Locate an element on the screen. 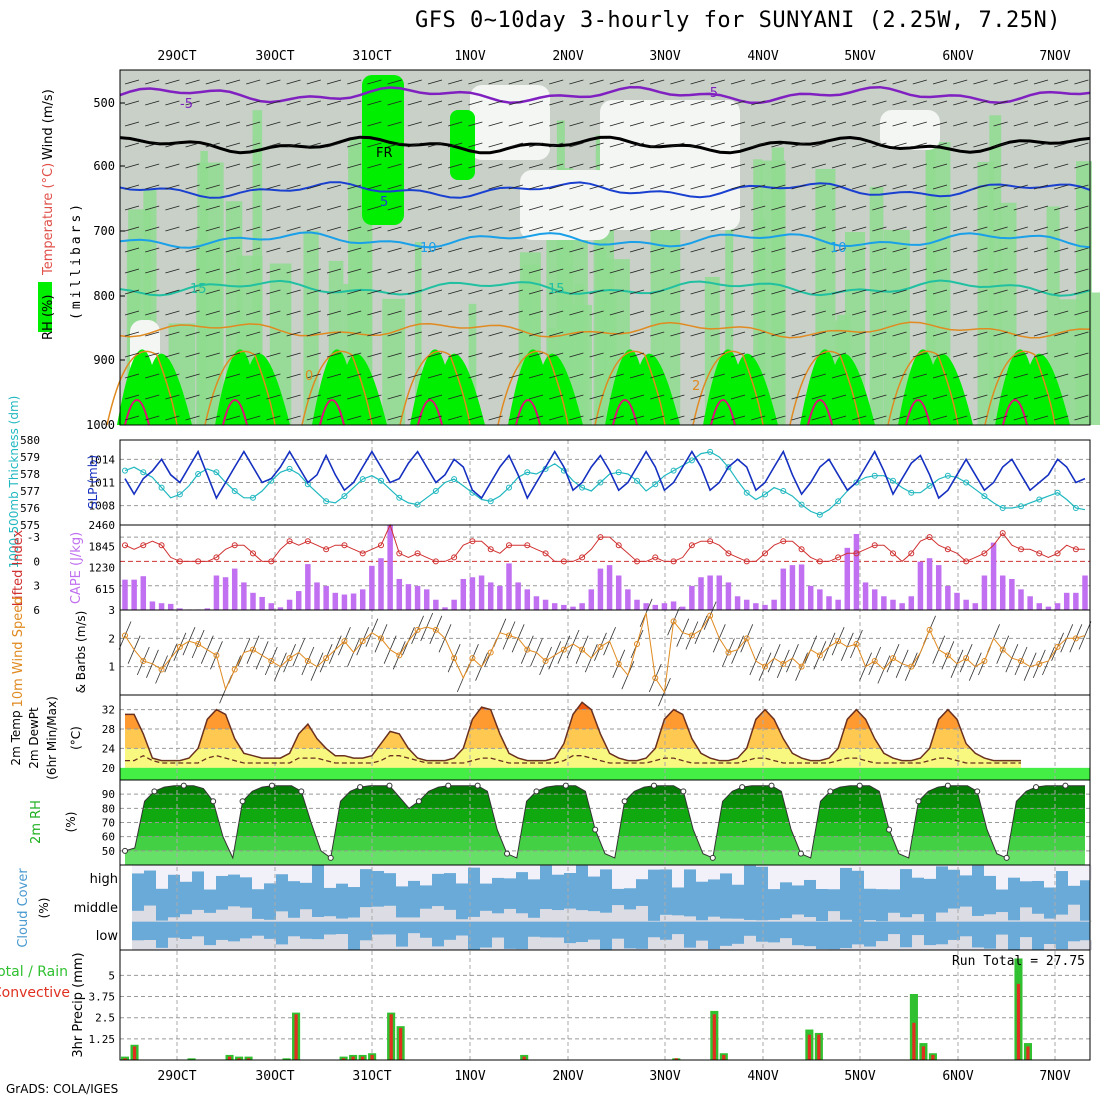 The width and height of the screenshot is (1100, 1100). y-tick-label: 600 is located at coordinates (104, 166).